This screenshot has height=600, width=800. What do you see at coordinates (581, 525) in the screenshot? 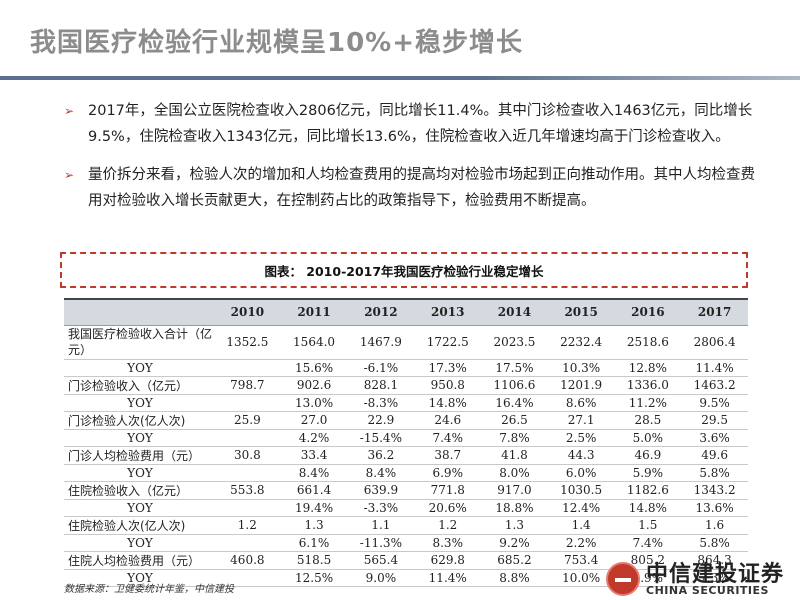
I see `table-cell: 1.4` at bounding box center [581, 525].